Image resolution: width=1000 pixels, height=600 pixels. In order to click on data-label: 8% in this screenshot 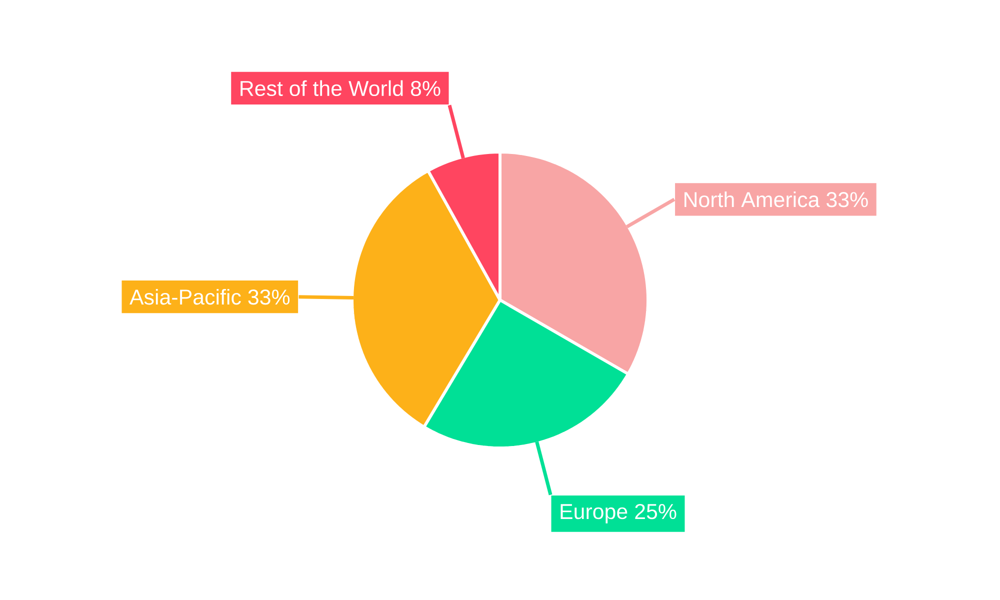, I will do `click(425, 88)`.